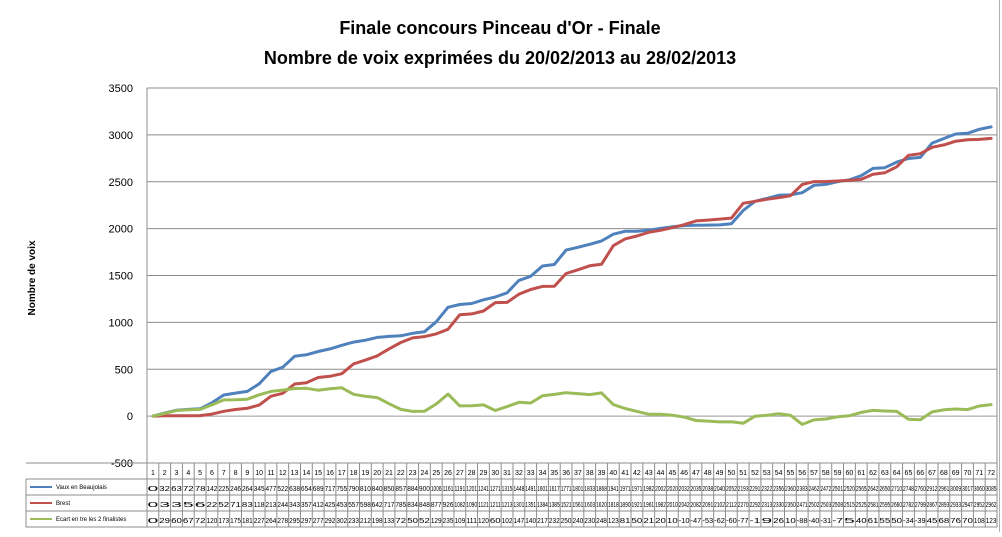 This screenshot has width=1002, height=537. I want to click on data-label: 810, so click(365, 489).